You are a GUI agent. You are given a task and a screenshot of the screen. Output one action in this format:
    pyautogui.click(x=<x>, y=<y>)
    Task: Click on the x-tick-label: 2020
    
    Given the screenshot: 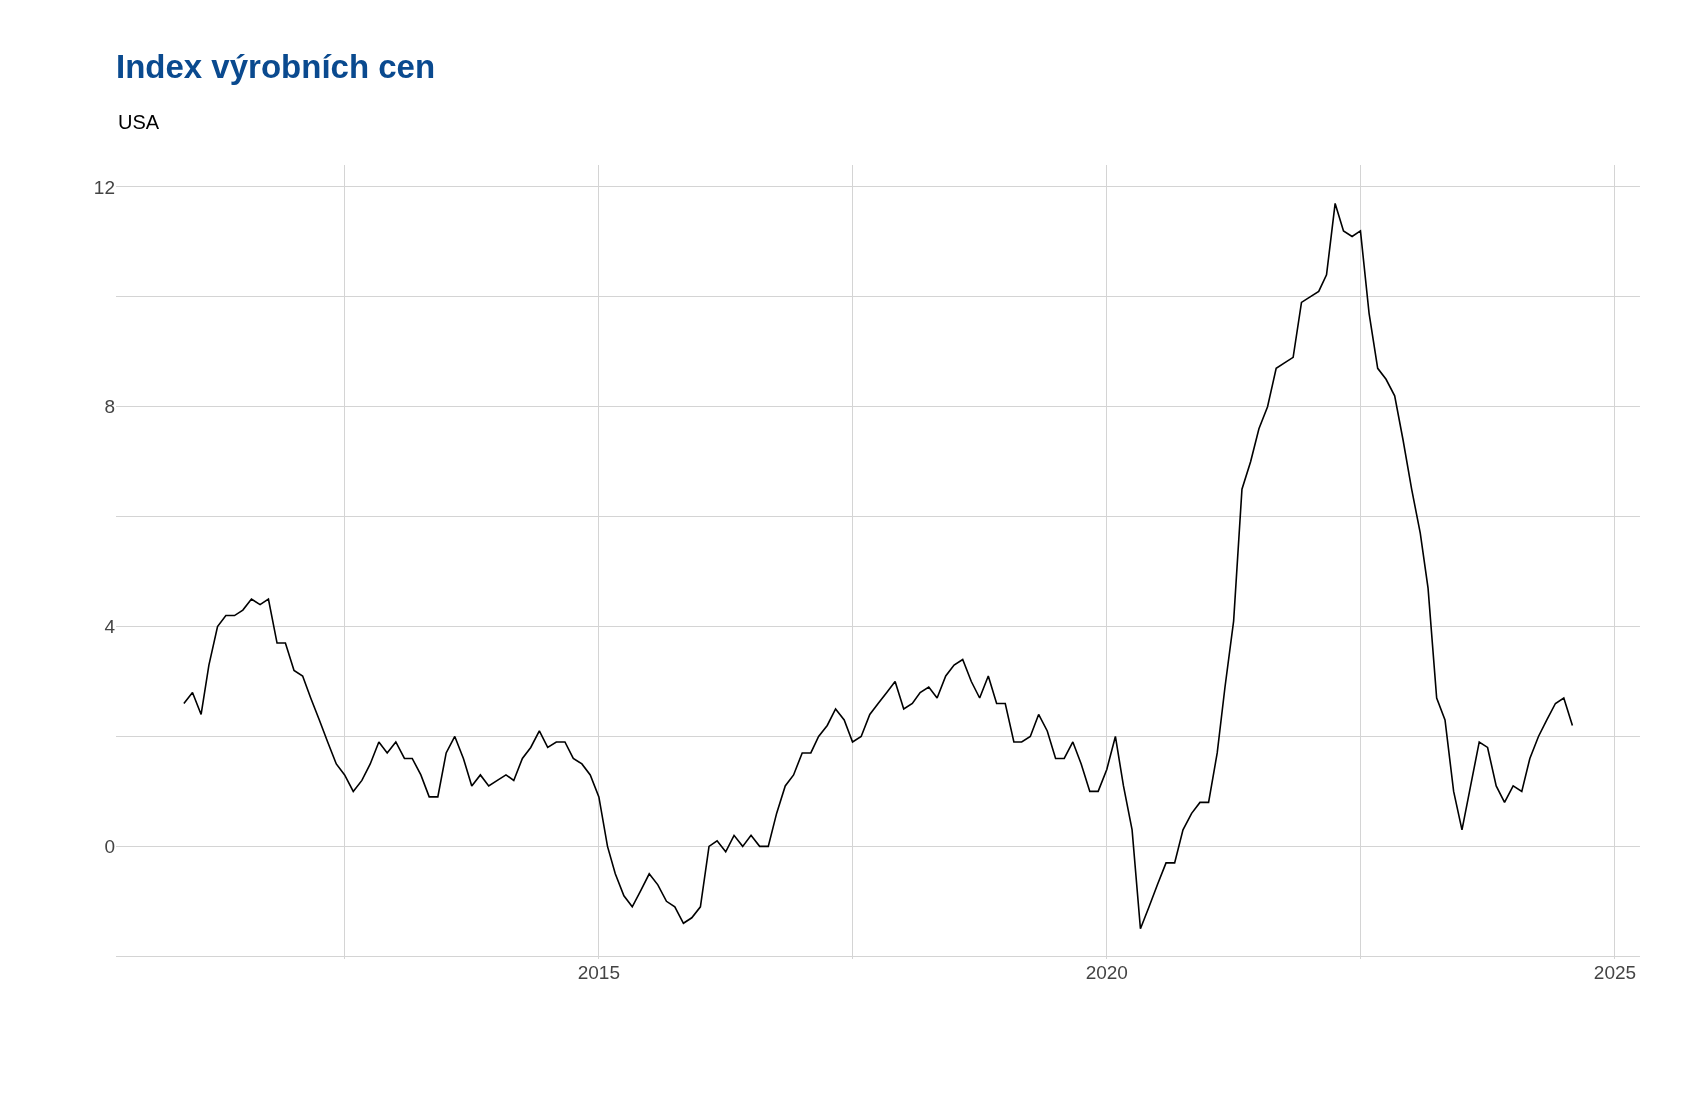 What is the action you would take?
    pyautogui.click(x=1106, y=972)
    